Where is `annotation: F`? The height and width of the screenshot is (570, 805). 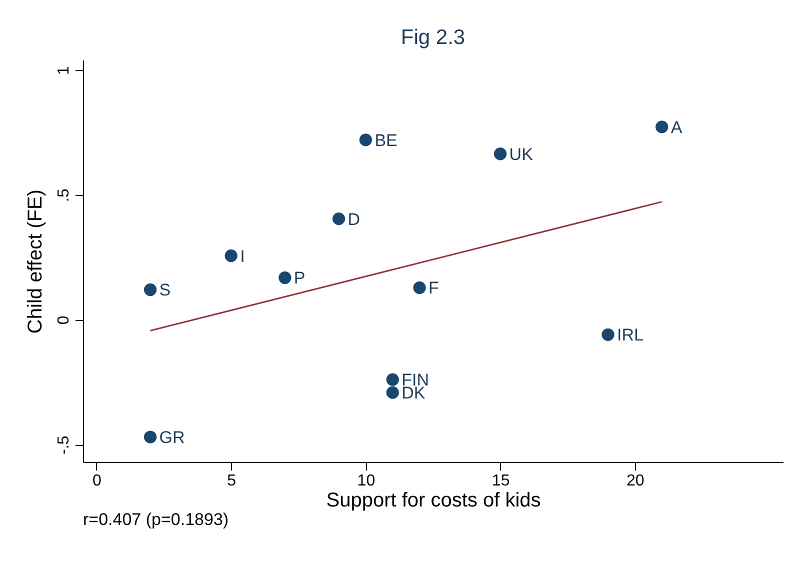
annotation: F is located at coordinates (433, 288).